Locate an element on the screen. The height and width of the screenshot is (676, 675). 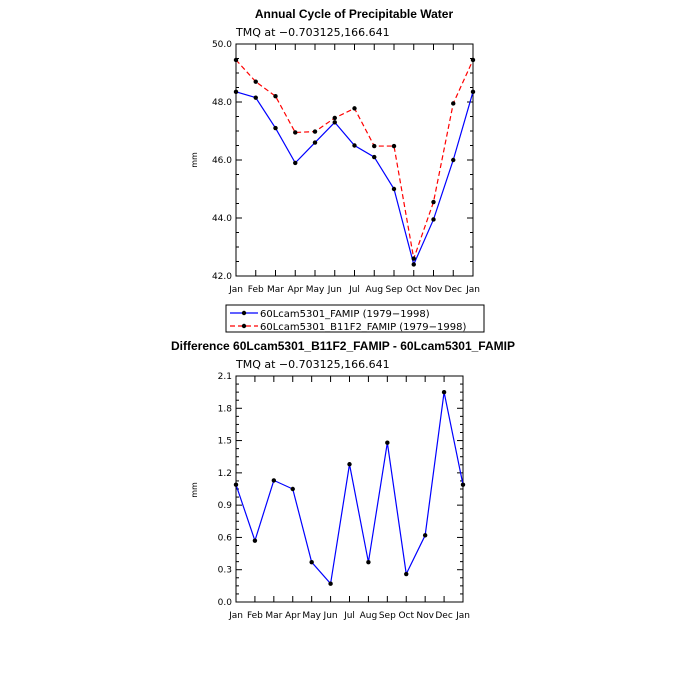
panel1-frame is located at coordinates (354, 160).